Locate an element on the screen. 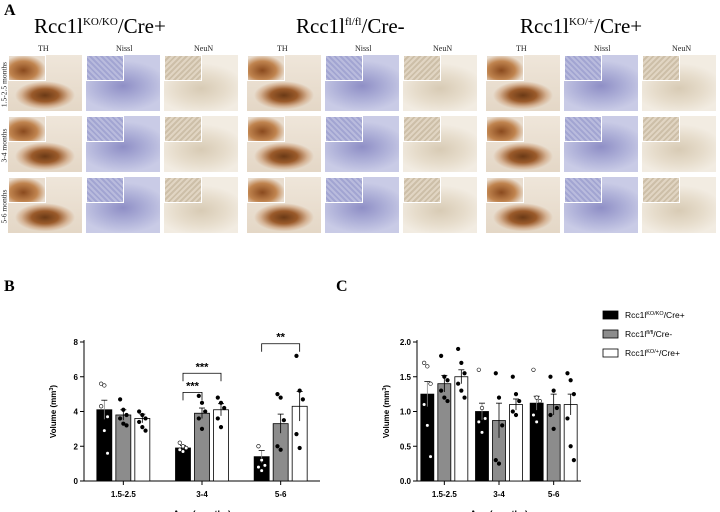 This screenshot has height=512, width=720. x-tick-label: 3-4 is located at coordinates (202, 494).